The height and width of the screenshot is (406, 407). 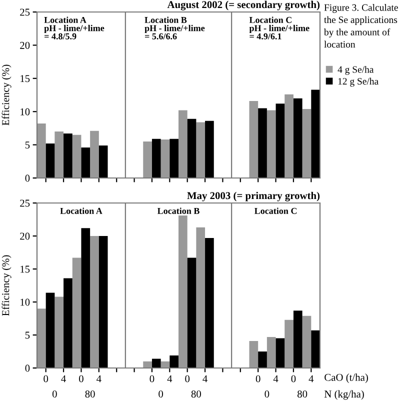 I want to click on legend-label: 4 g Se/ha, so click(x=356, y=70).